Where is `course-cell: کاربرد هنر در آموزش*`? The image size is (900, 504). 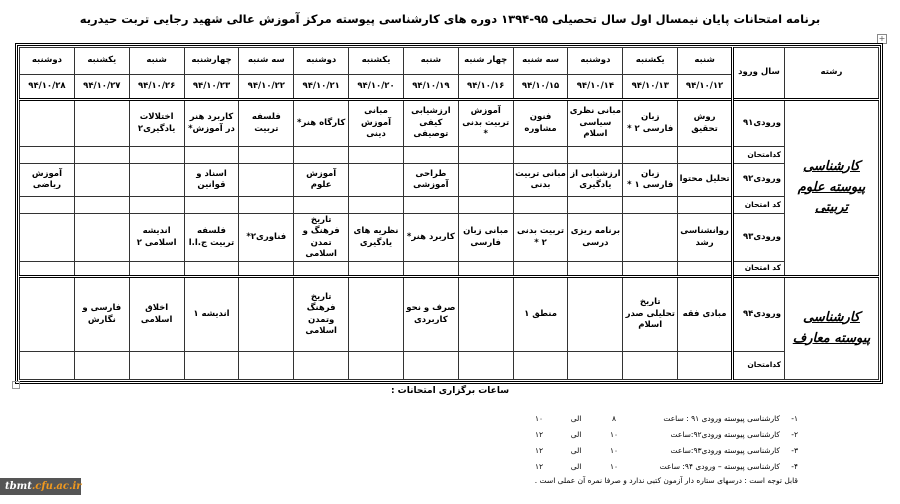
course-cell: کاربرد هنر در آموزش* is located at coordinates (211, 122).